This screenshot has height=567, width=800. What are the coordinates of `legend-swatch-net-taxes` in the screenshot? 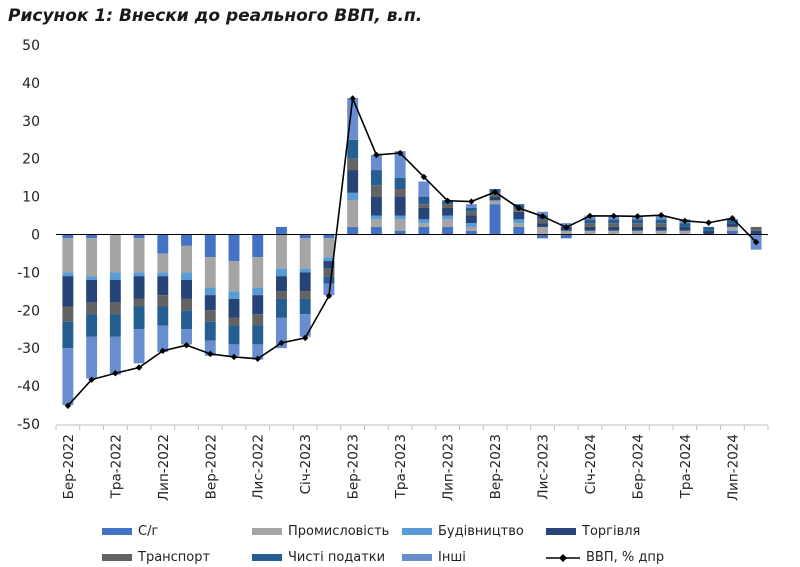 It's located at (267, 557).